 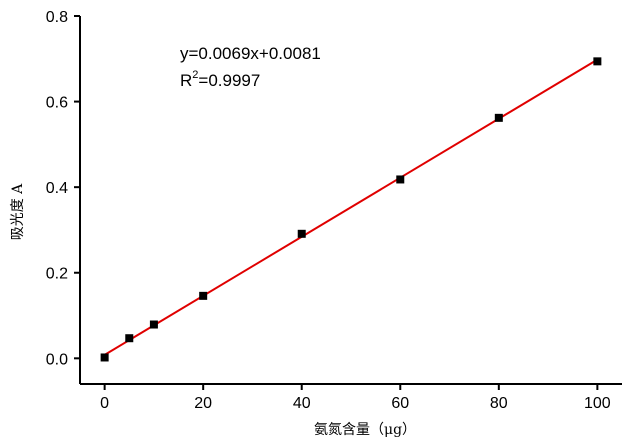 I want to click on r2-superscript: 2, so click(x=195, y=75).